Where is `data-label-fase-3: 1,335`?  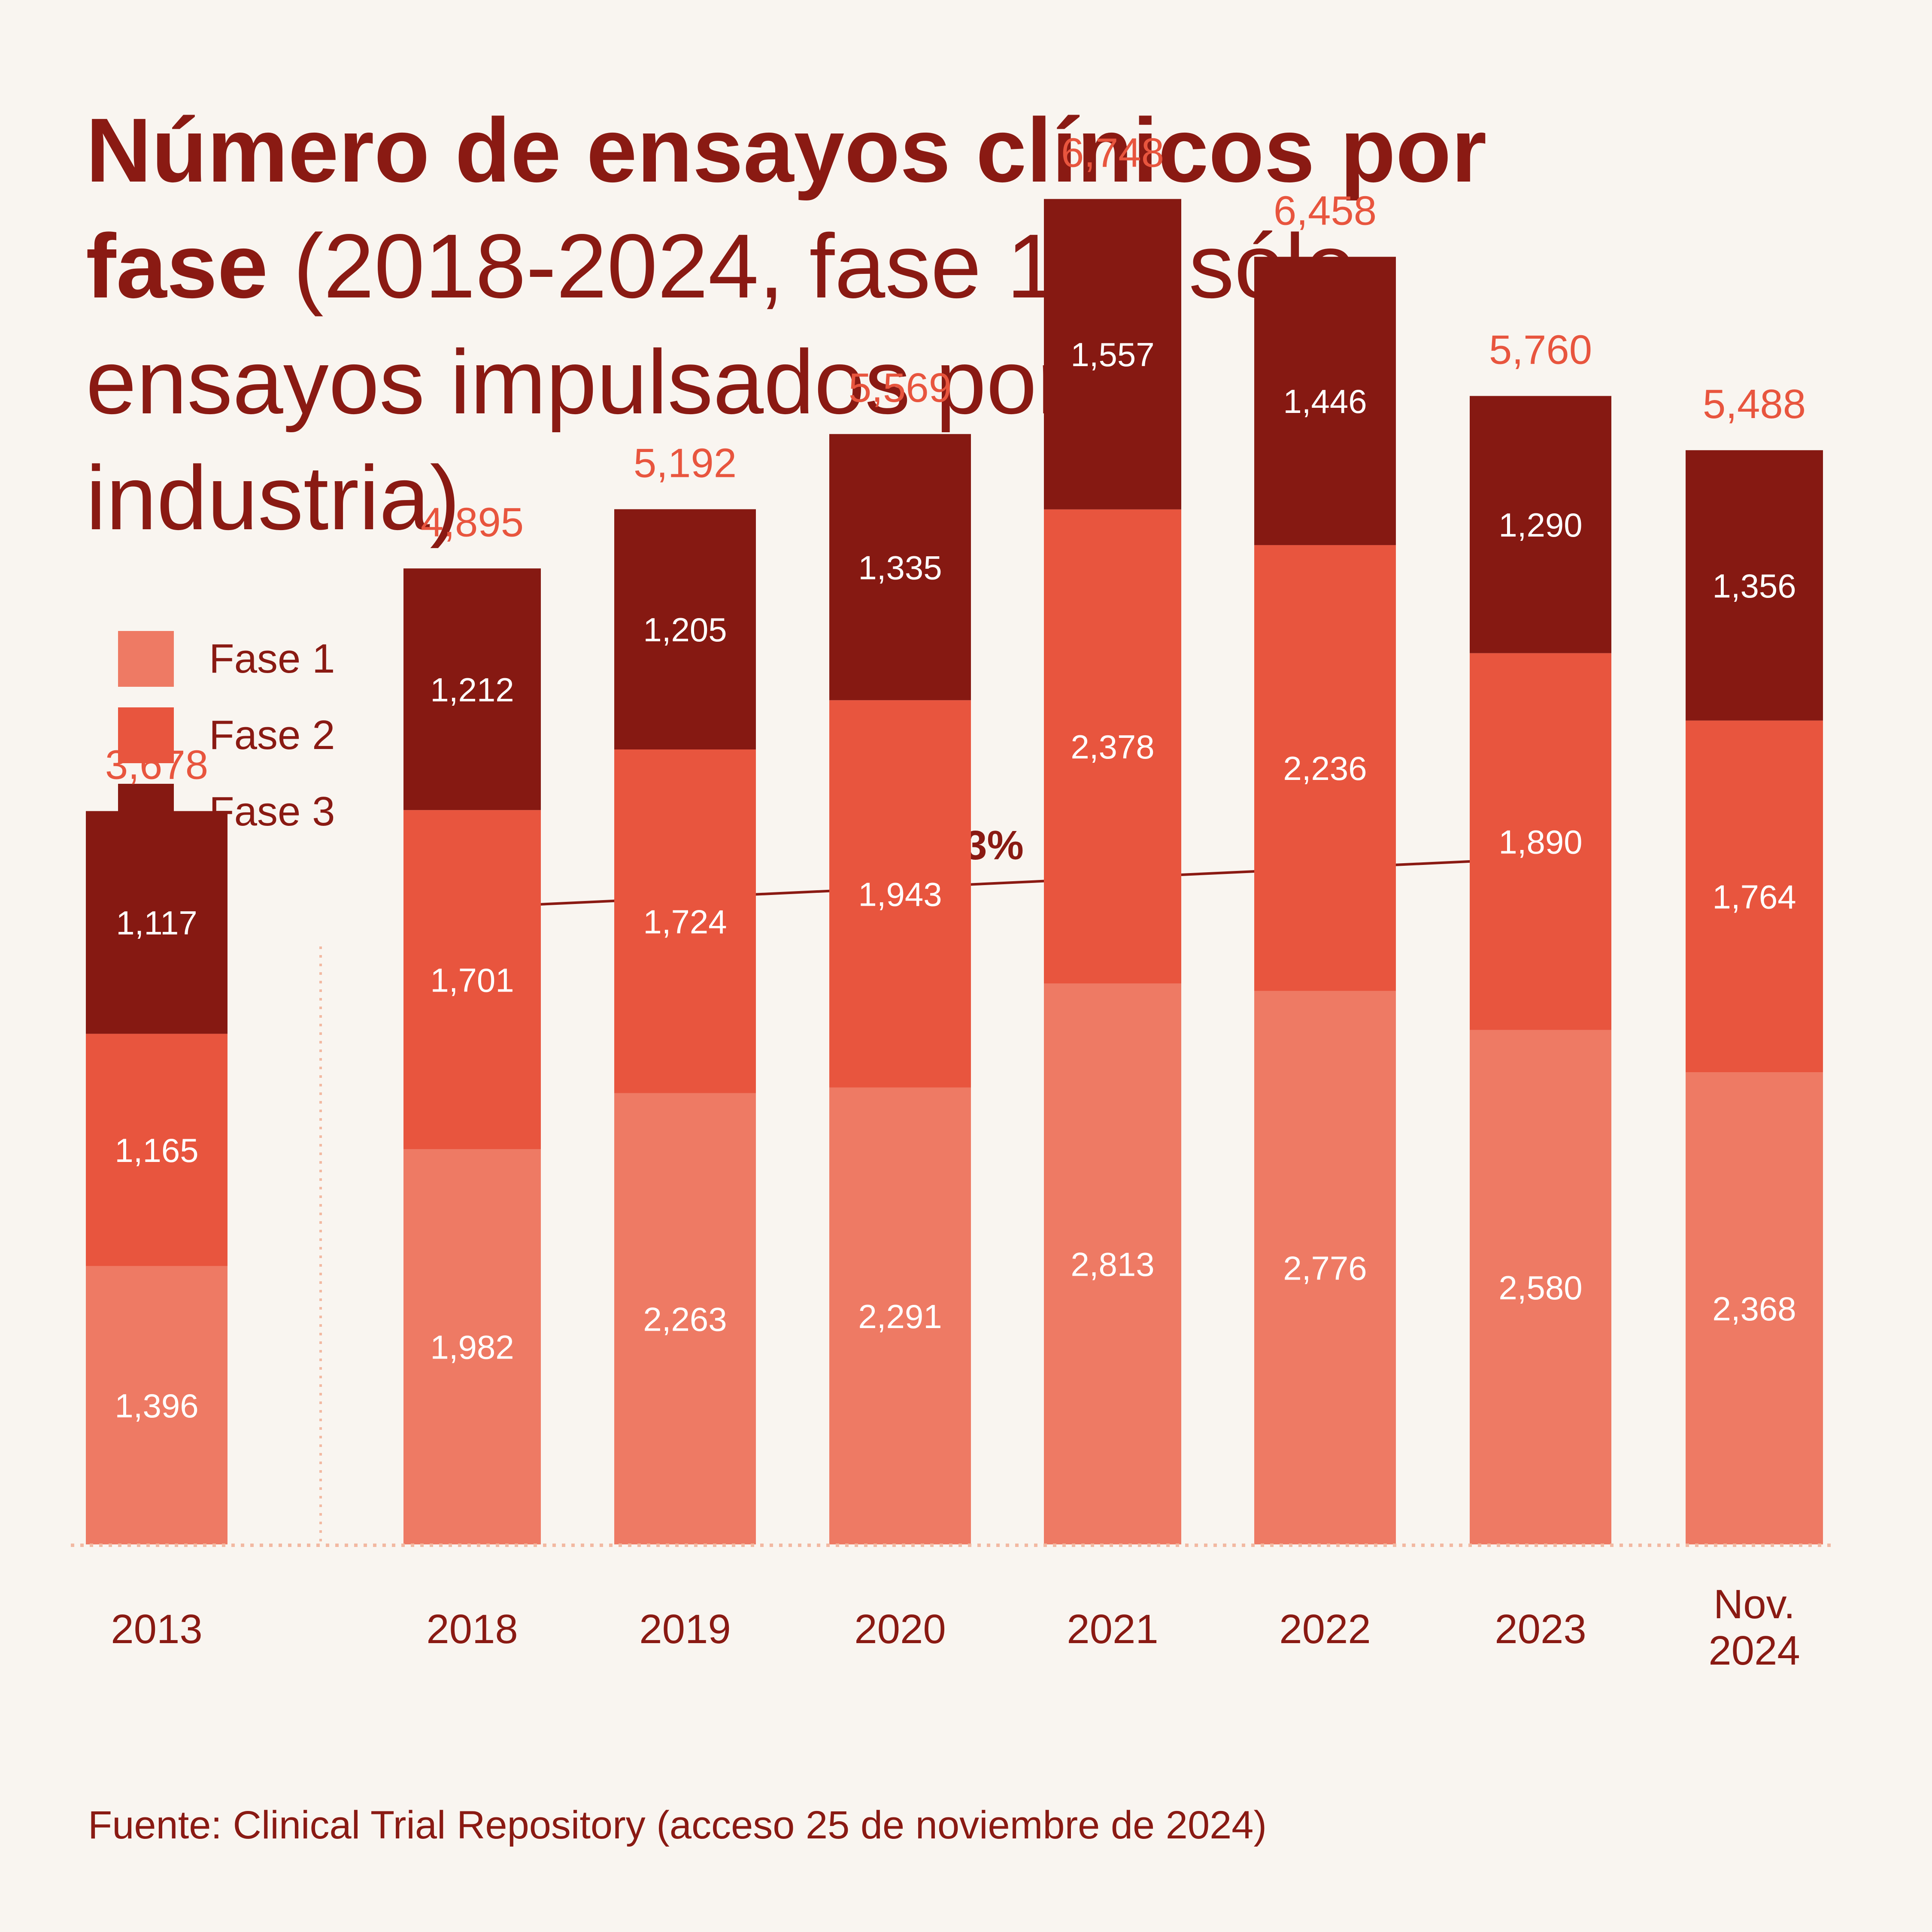
data-label-fase-3: 1,335 is located at coordinates (900, 567).